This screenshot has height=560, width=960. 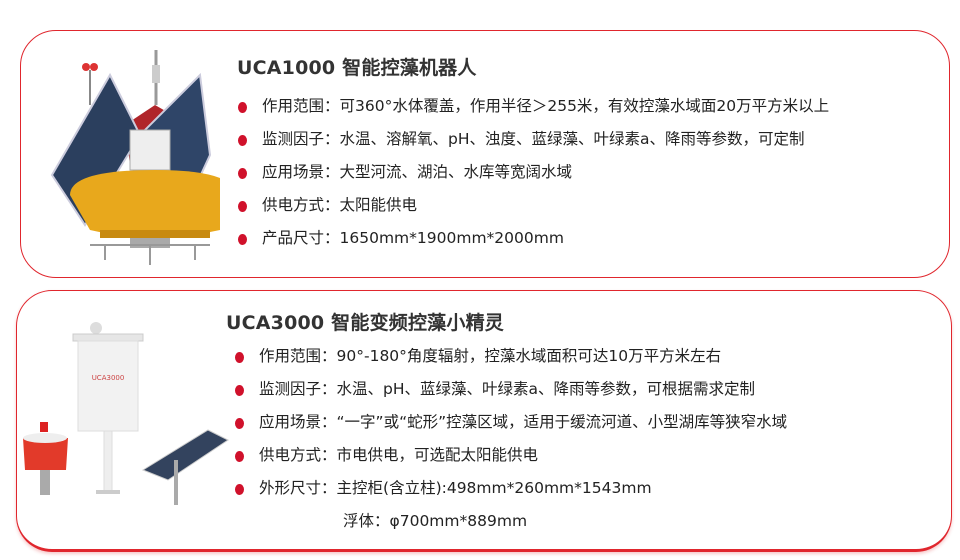 I want to click on spec-item: 作用范围：可360°水体覆盖，作用半径＞255米，有效控藻水域面20万平方米以上, so click(x=534, y=106).